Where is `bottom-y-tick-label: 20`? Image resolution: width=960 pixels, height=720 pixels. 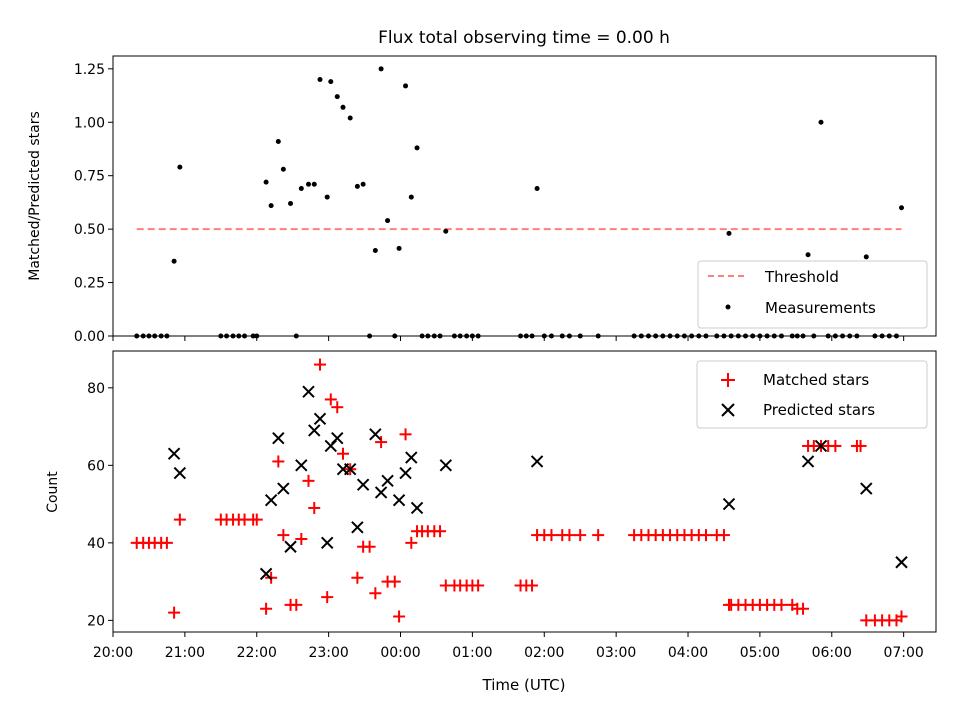
bottom-y-tick-label: 20 is located at coordinates (96, 621).